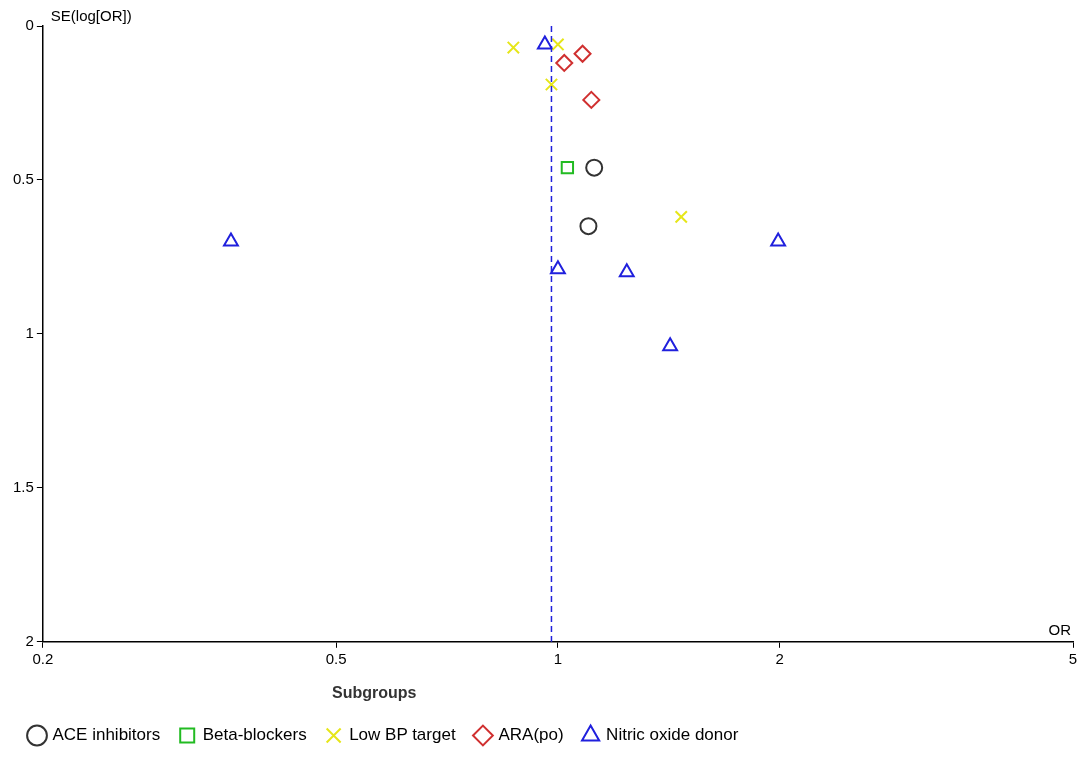  What do you see at coordinates (672, 735) in the screenshot?
I see `legend-label: Nitric oxide donor` at bounding box center [672, 735].